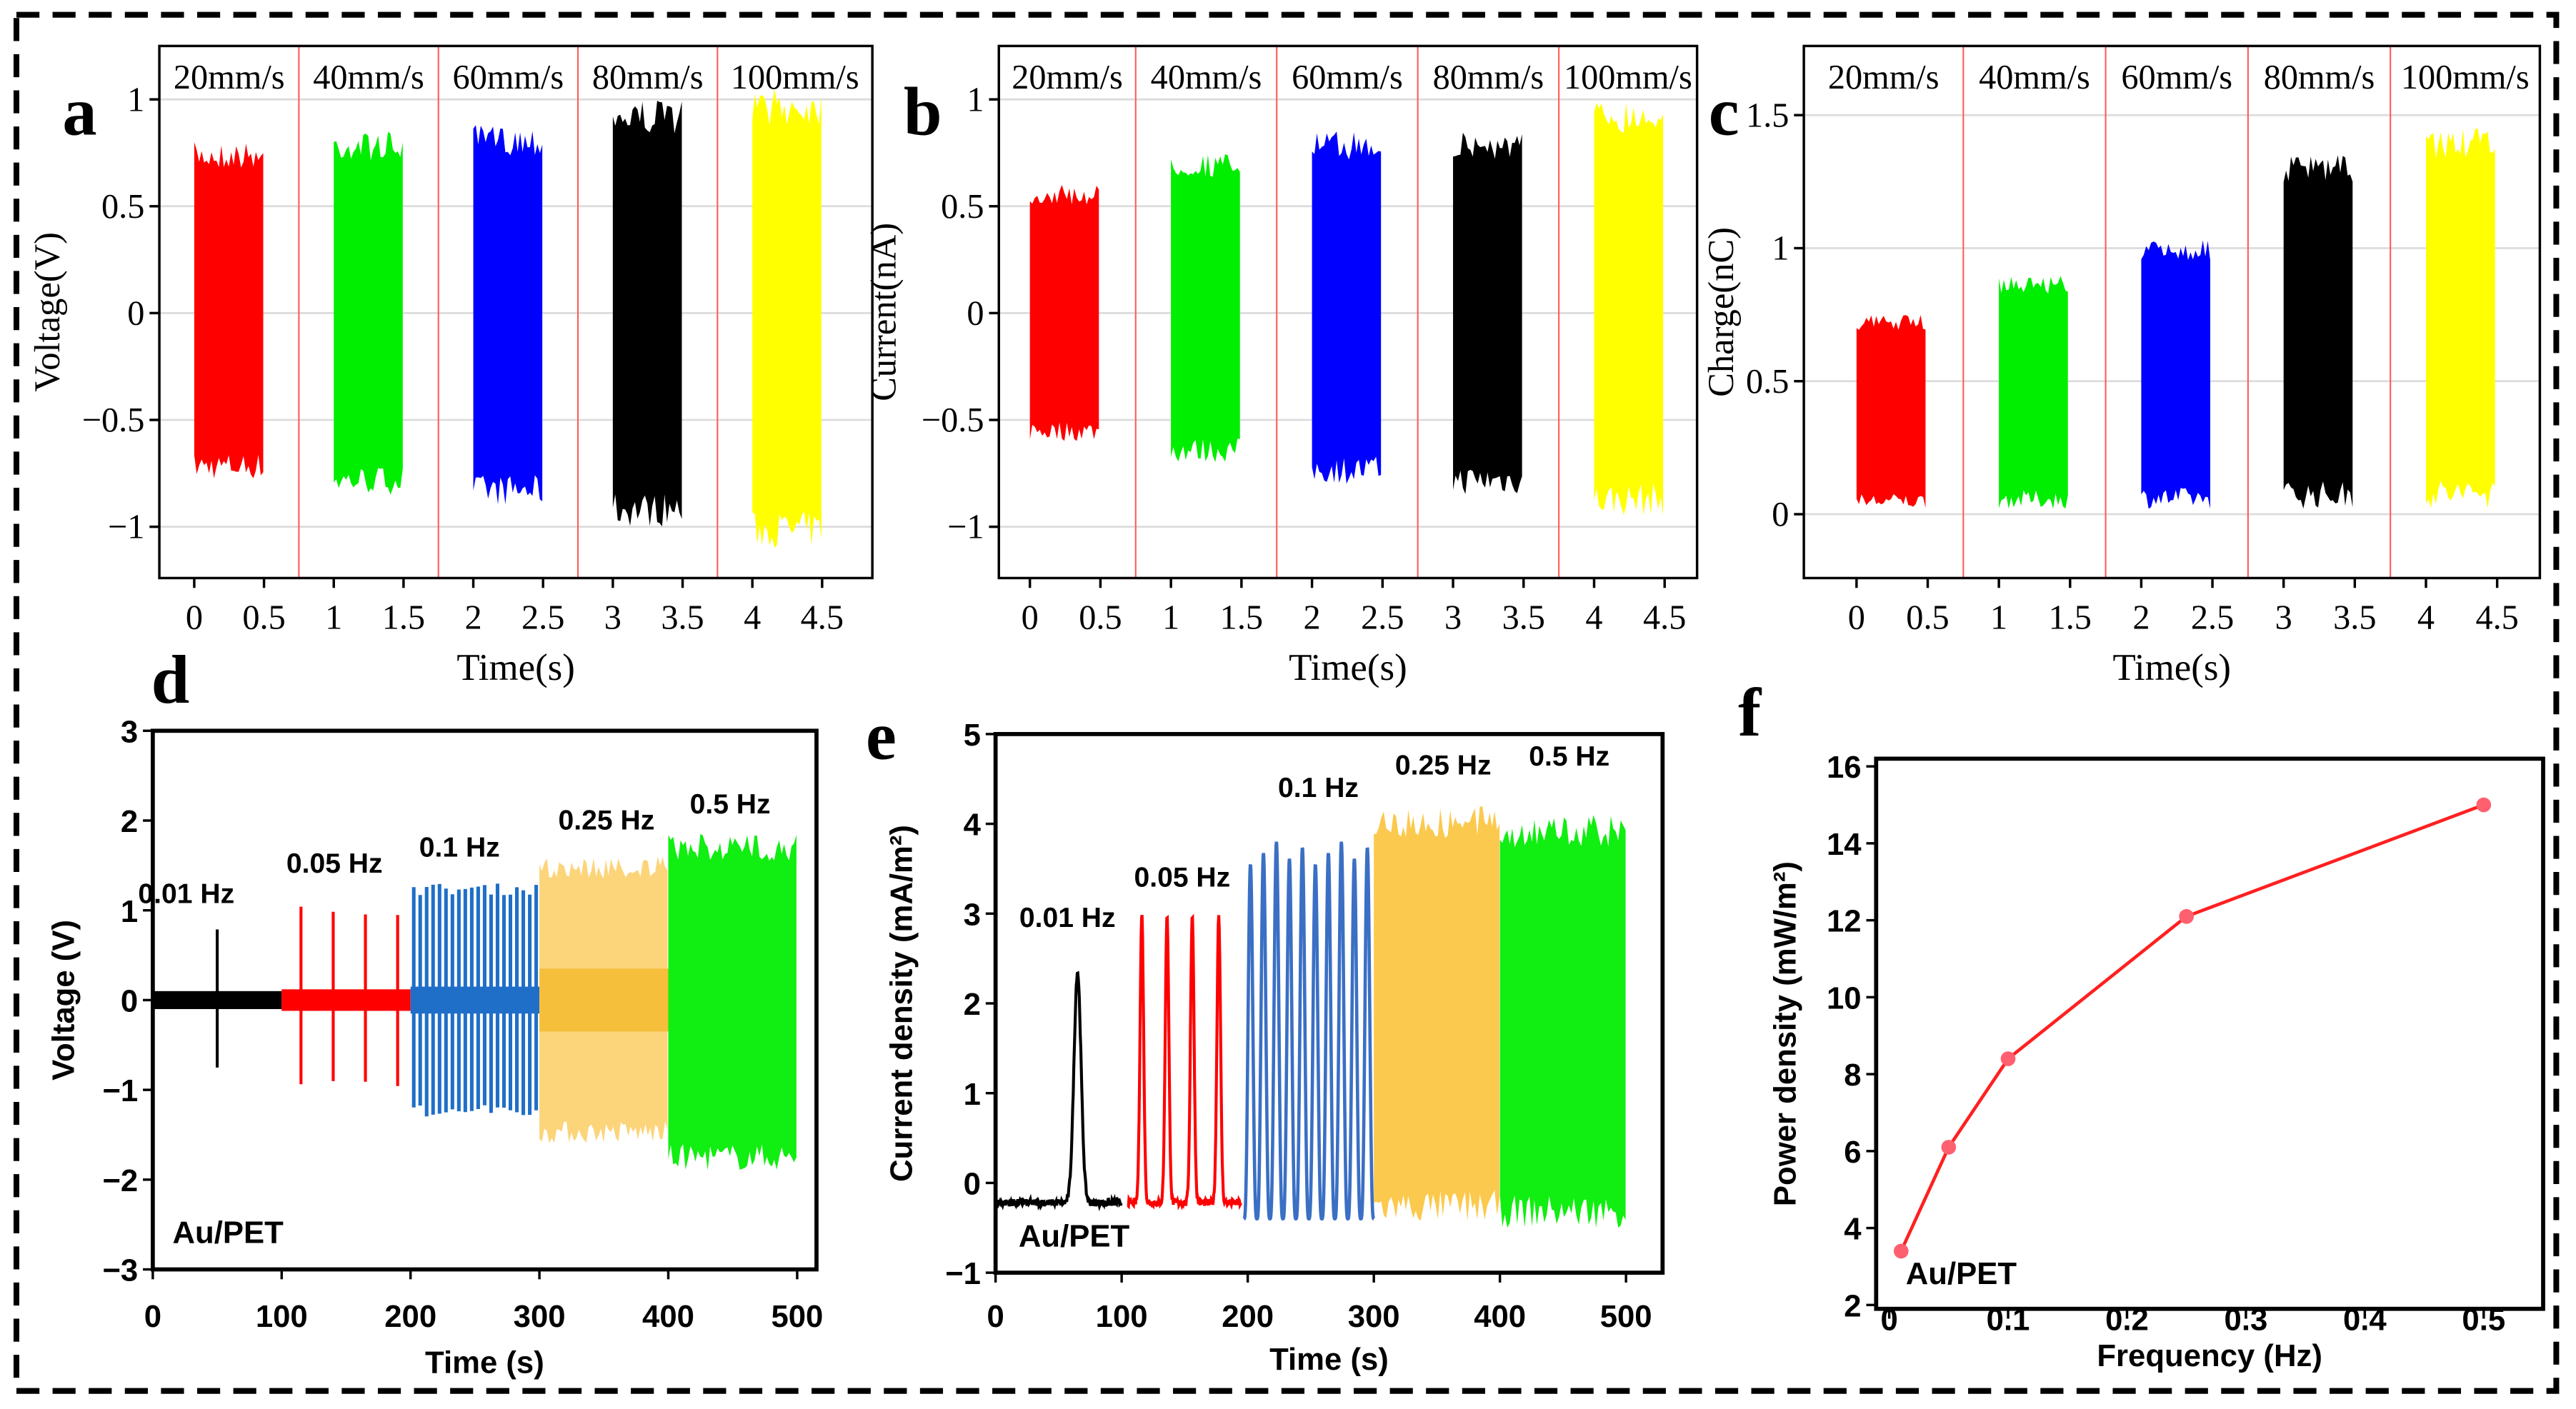  I want to click on series-0-1-Hz, so click(1308, 1031).